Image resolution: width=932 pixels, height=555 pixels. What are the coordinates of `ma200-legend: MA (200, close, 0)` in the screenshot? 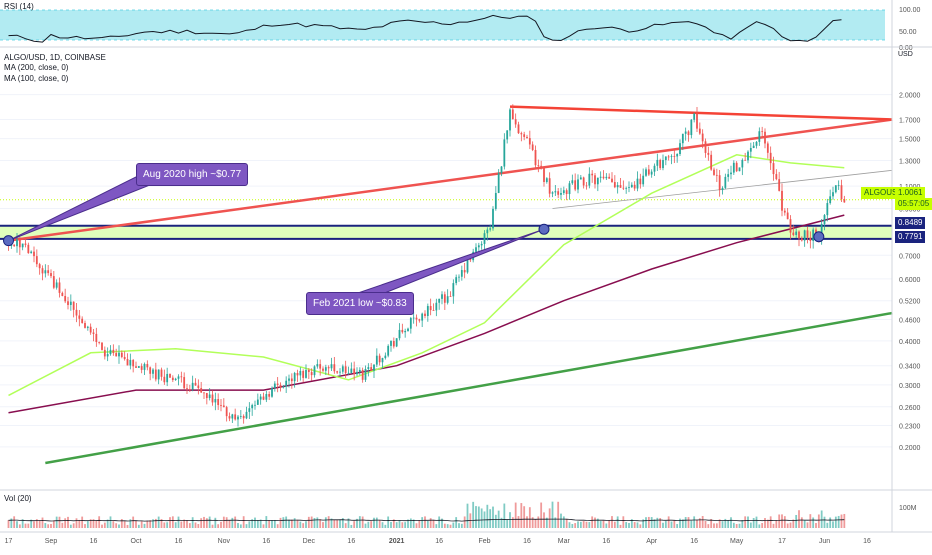 It's located at (36, 67).